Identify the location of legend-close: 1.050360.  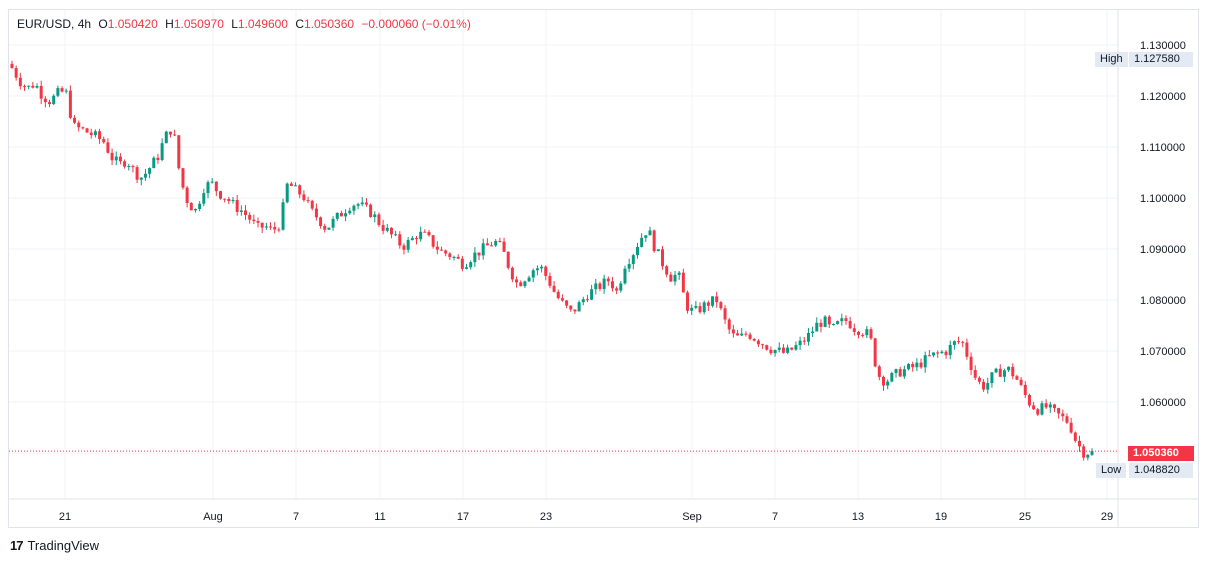
(329, 24).